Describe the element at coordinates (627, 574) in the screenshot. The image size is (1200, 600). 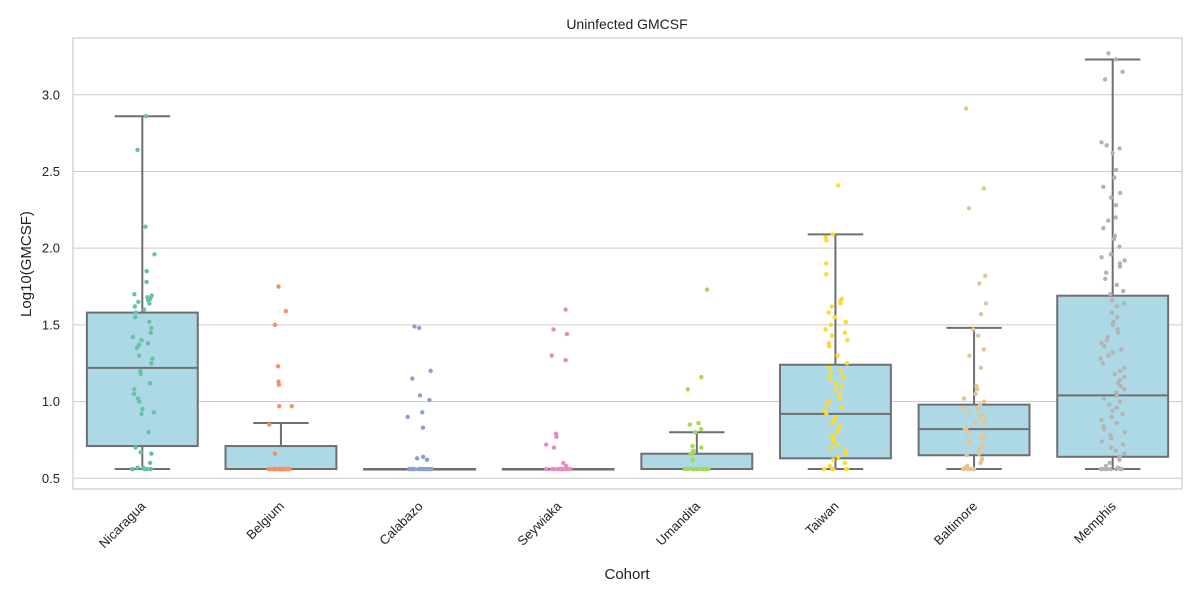
I see `x-axis-label: Cohort` at that location.